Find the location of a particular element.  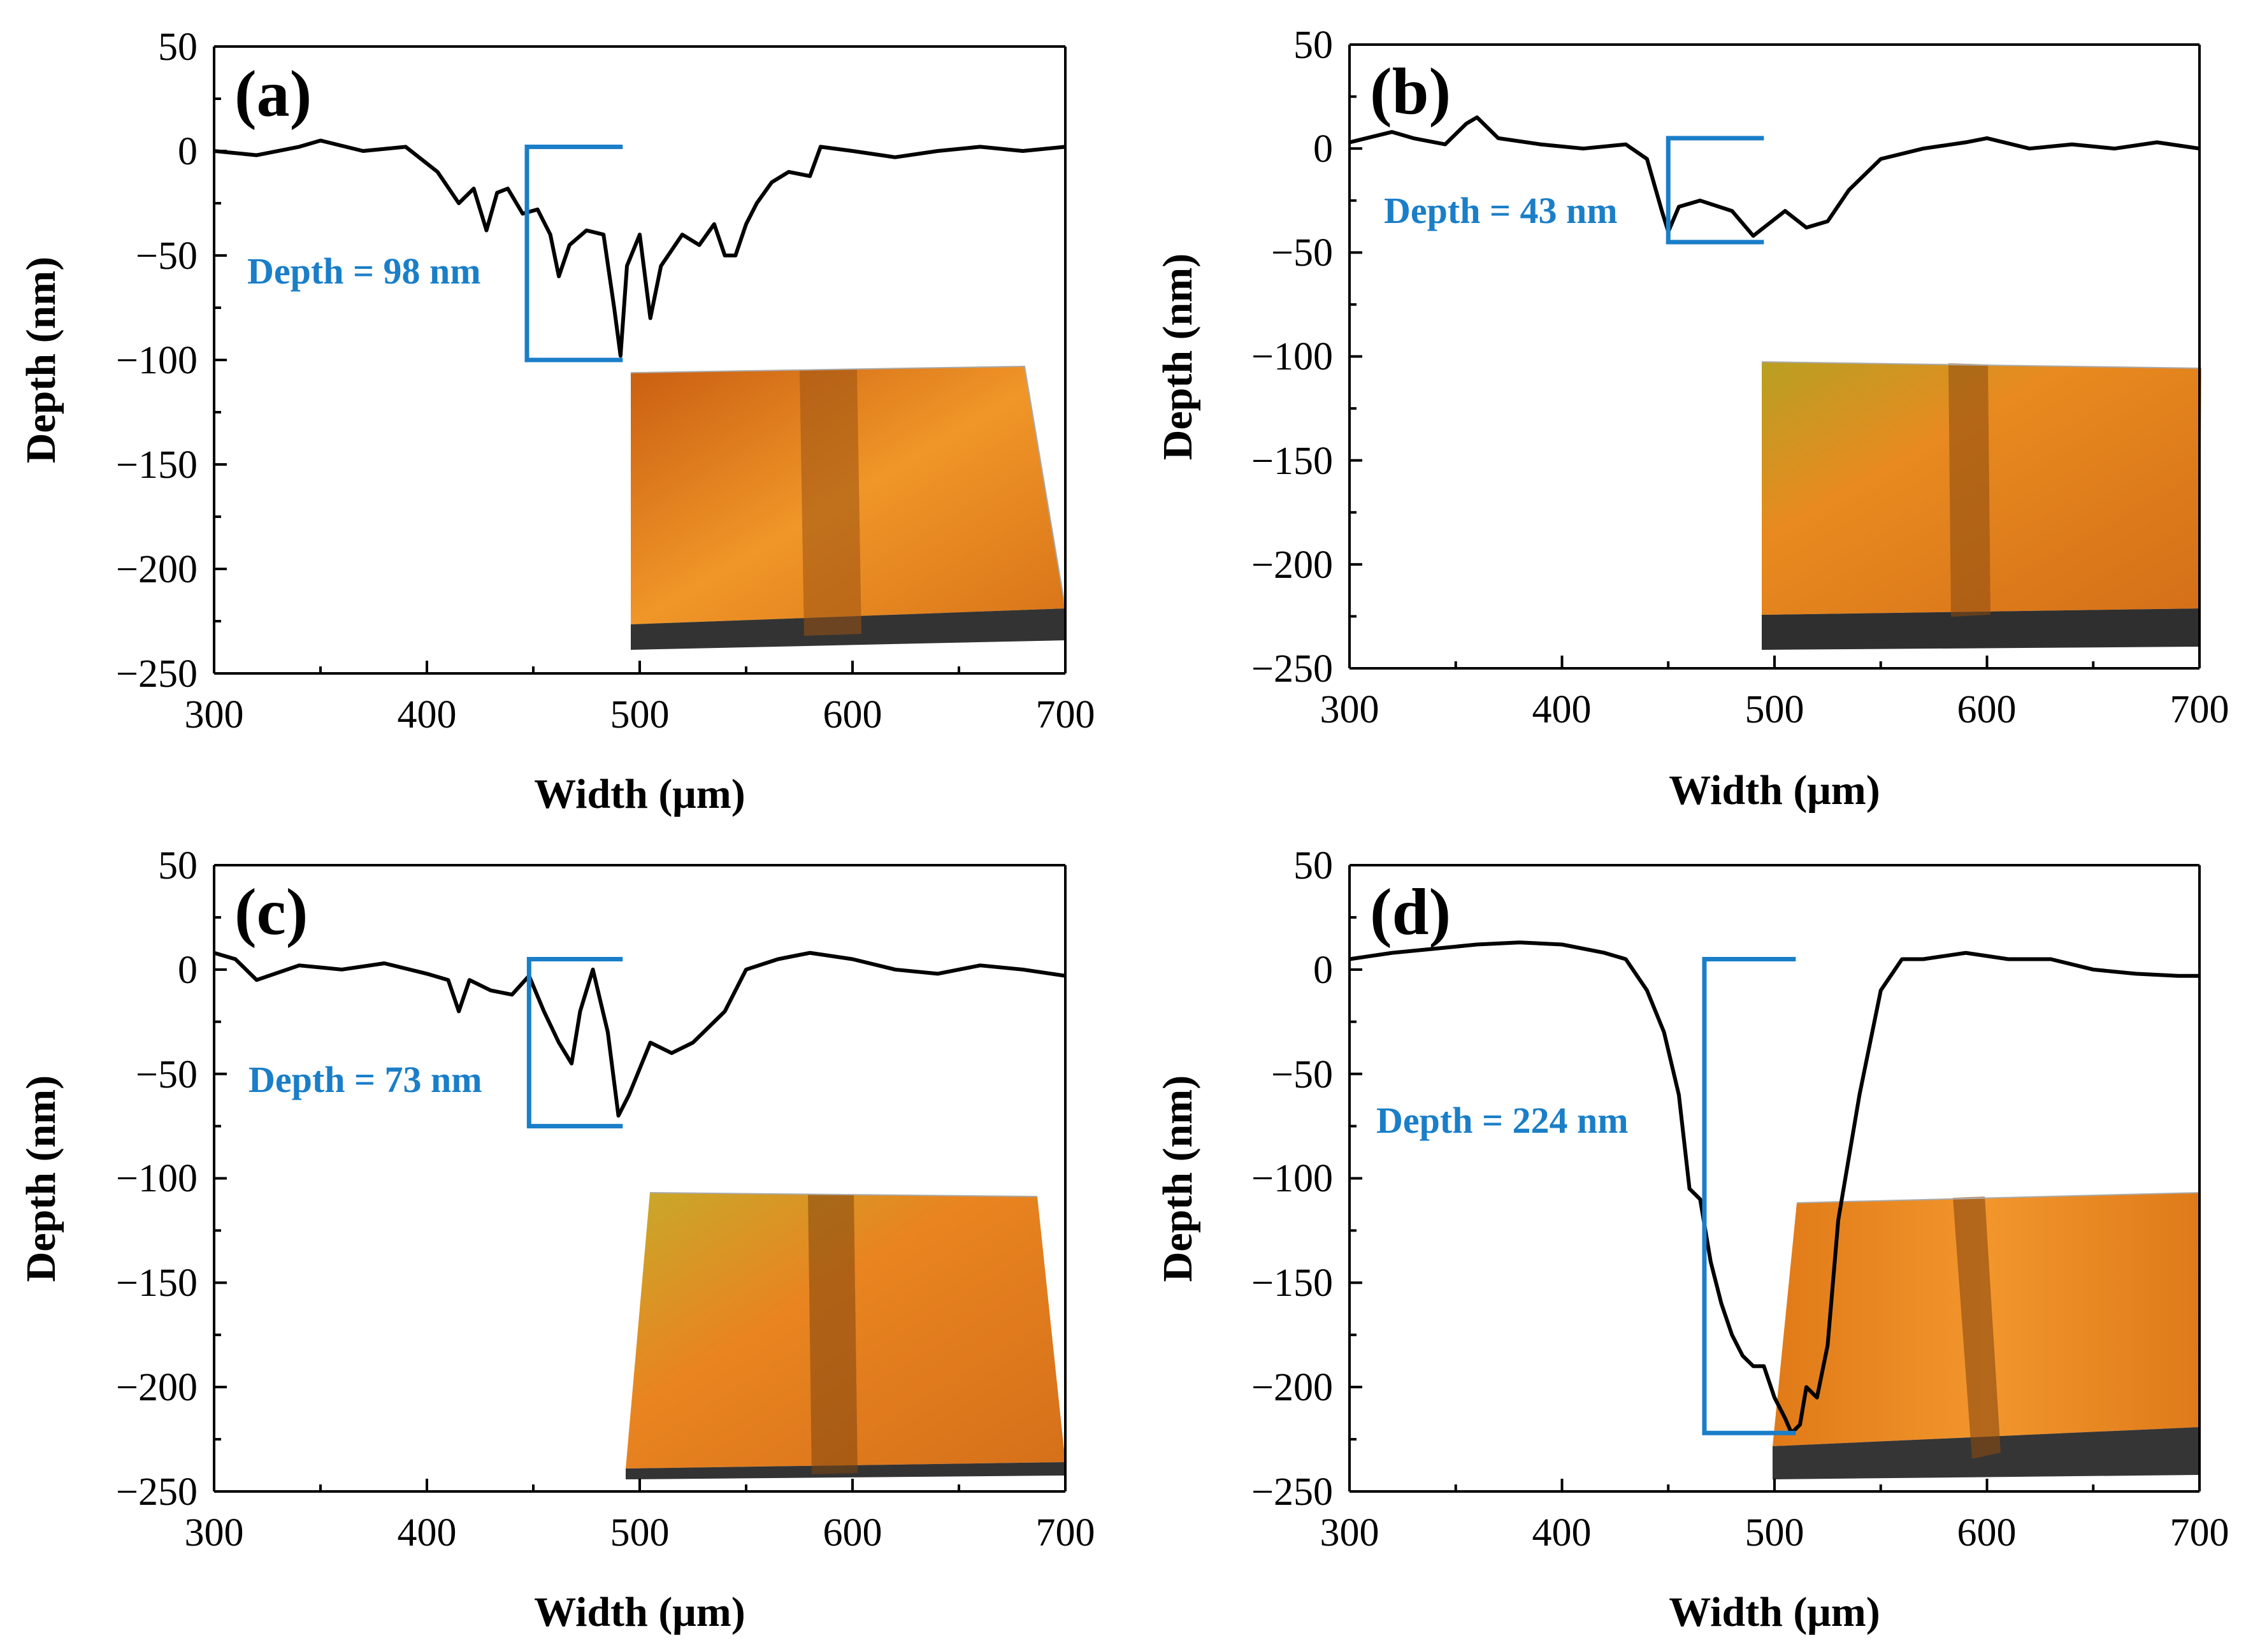

panel-label: (d) is located at coordinates (1410, 912).